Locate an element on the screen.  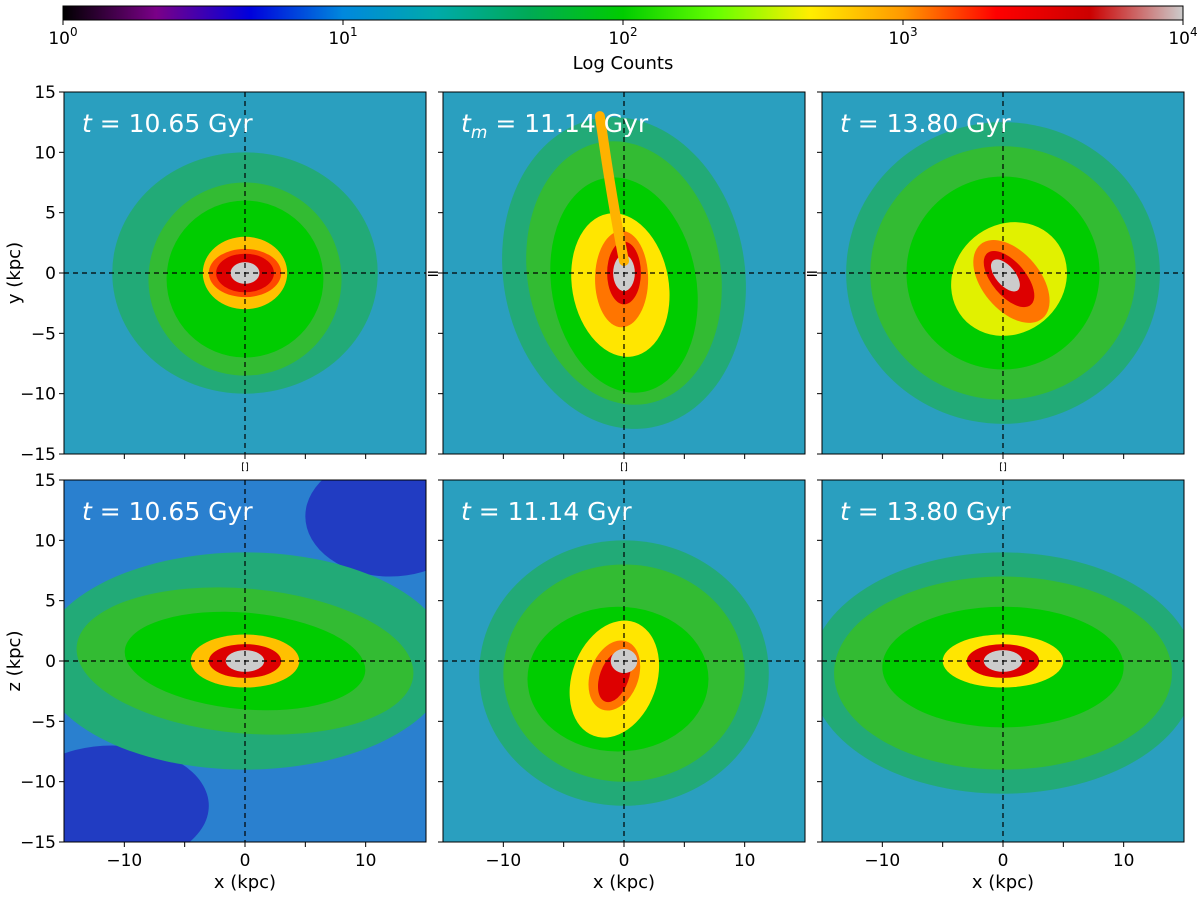
panel-top-right: [] = t = 13.80 Gyr is located at coordinates (995, 282).